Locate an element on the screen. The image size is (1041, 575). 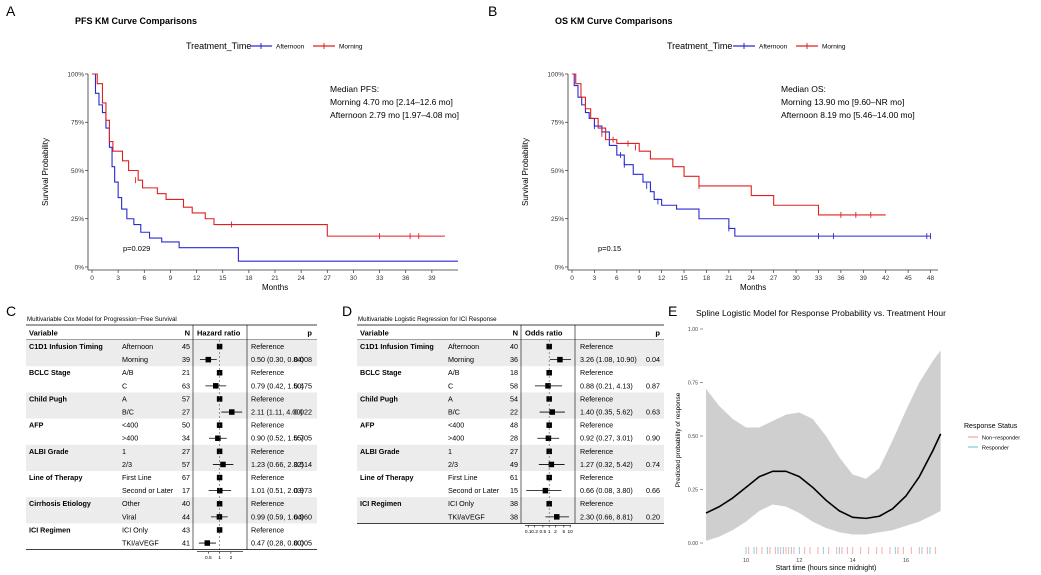
forest-level: First Line is located at coordinates (137, 477).